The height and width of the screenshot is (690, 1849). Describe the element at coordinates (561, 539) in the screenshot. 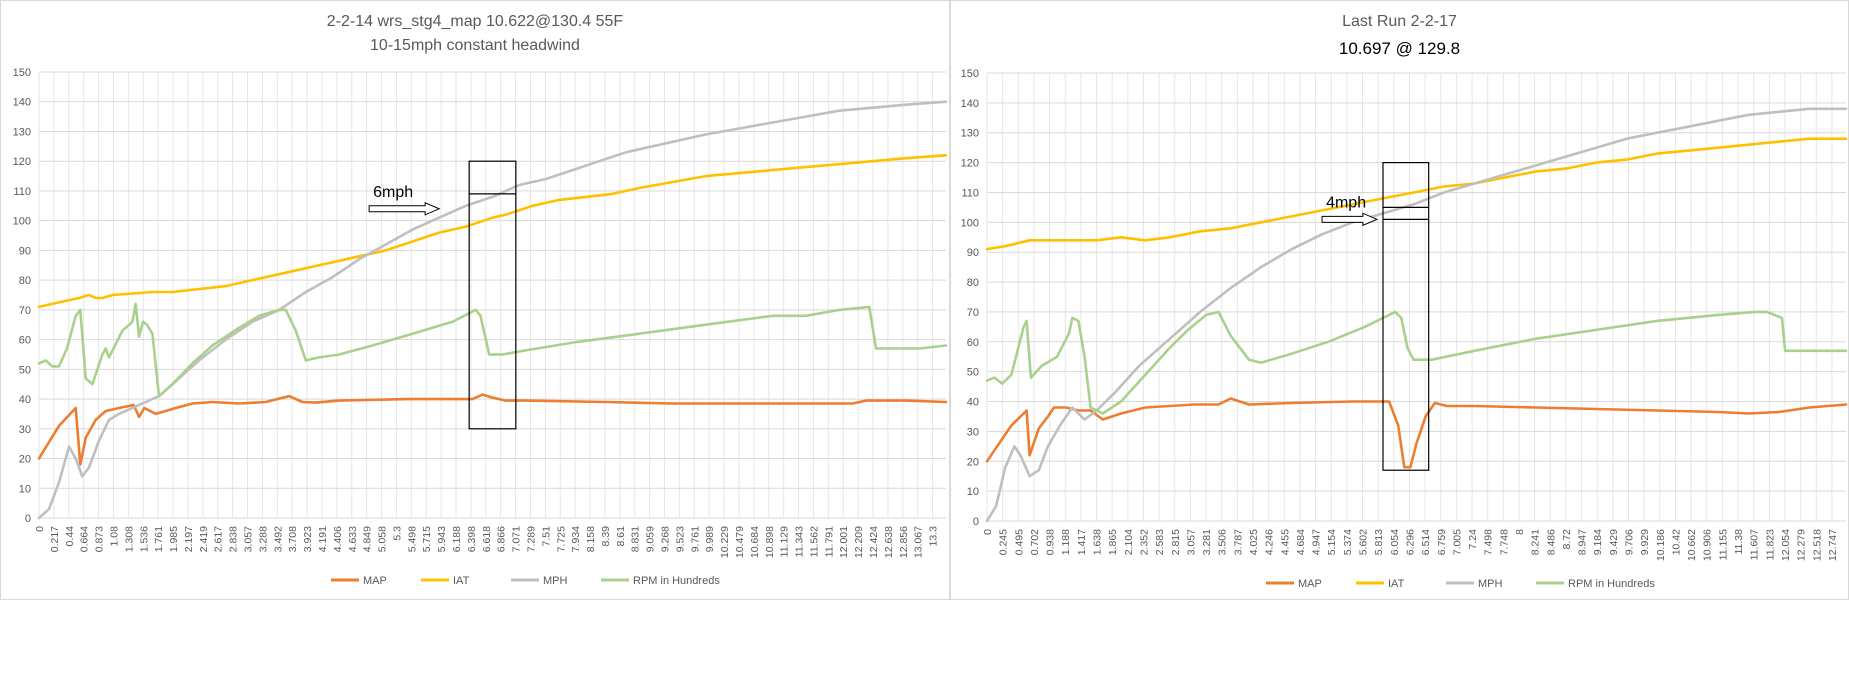

I see `x-tick-label: 7.725` at that location.